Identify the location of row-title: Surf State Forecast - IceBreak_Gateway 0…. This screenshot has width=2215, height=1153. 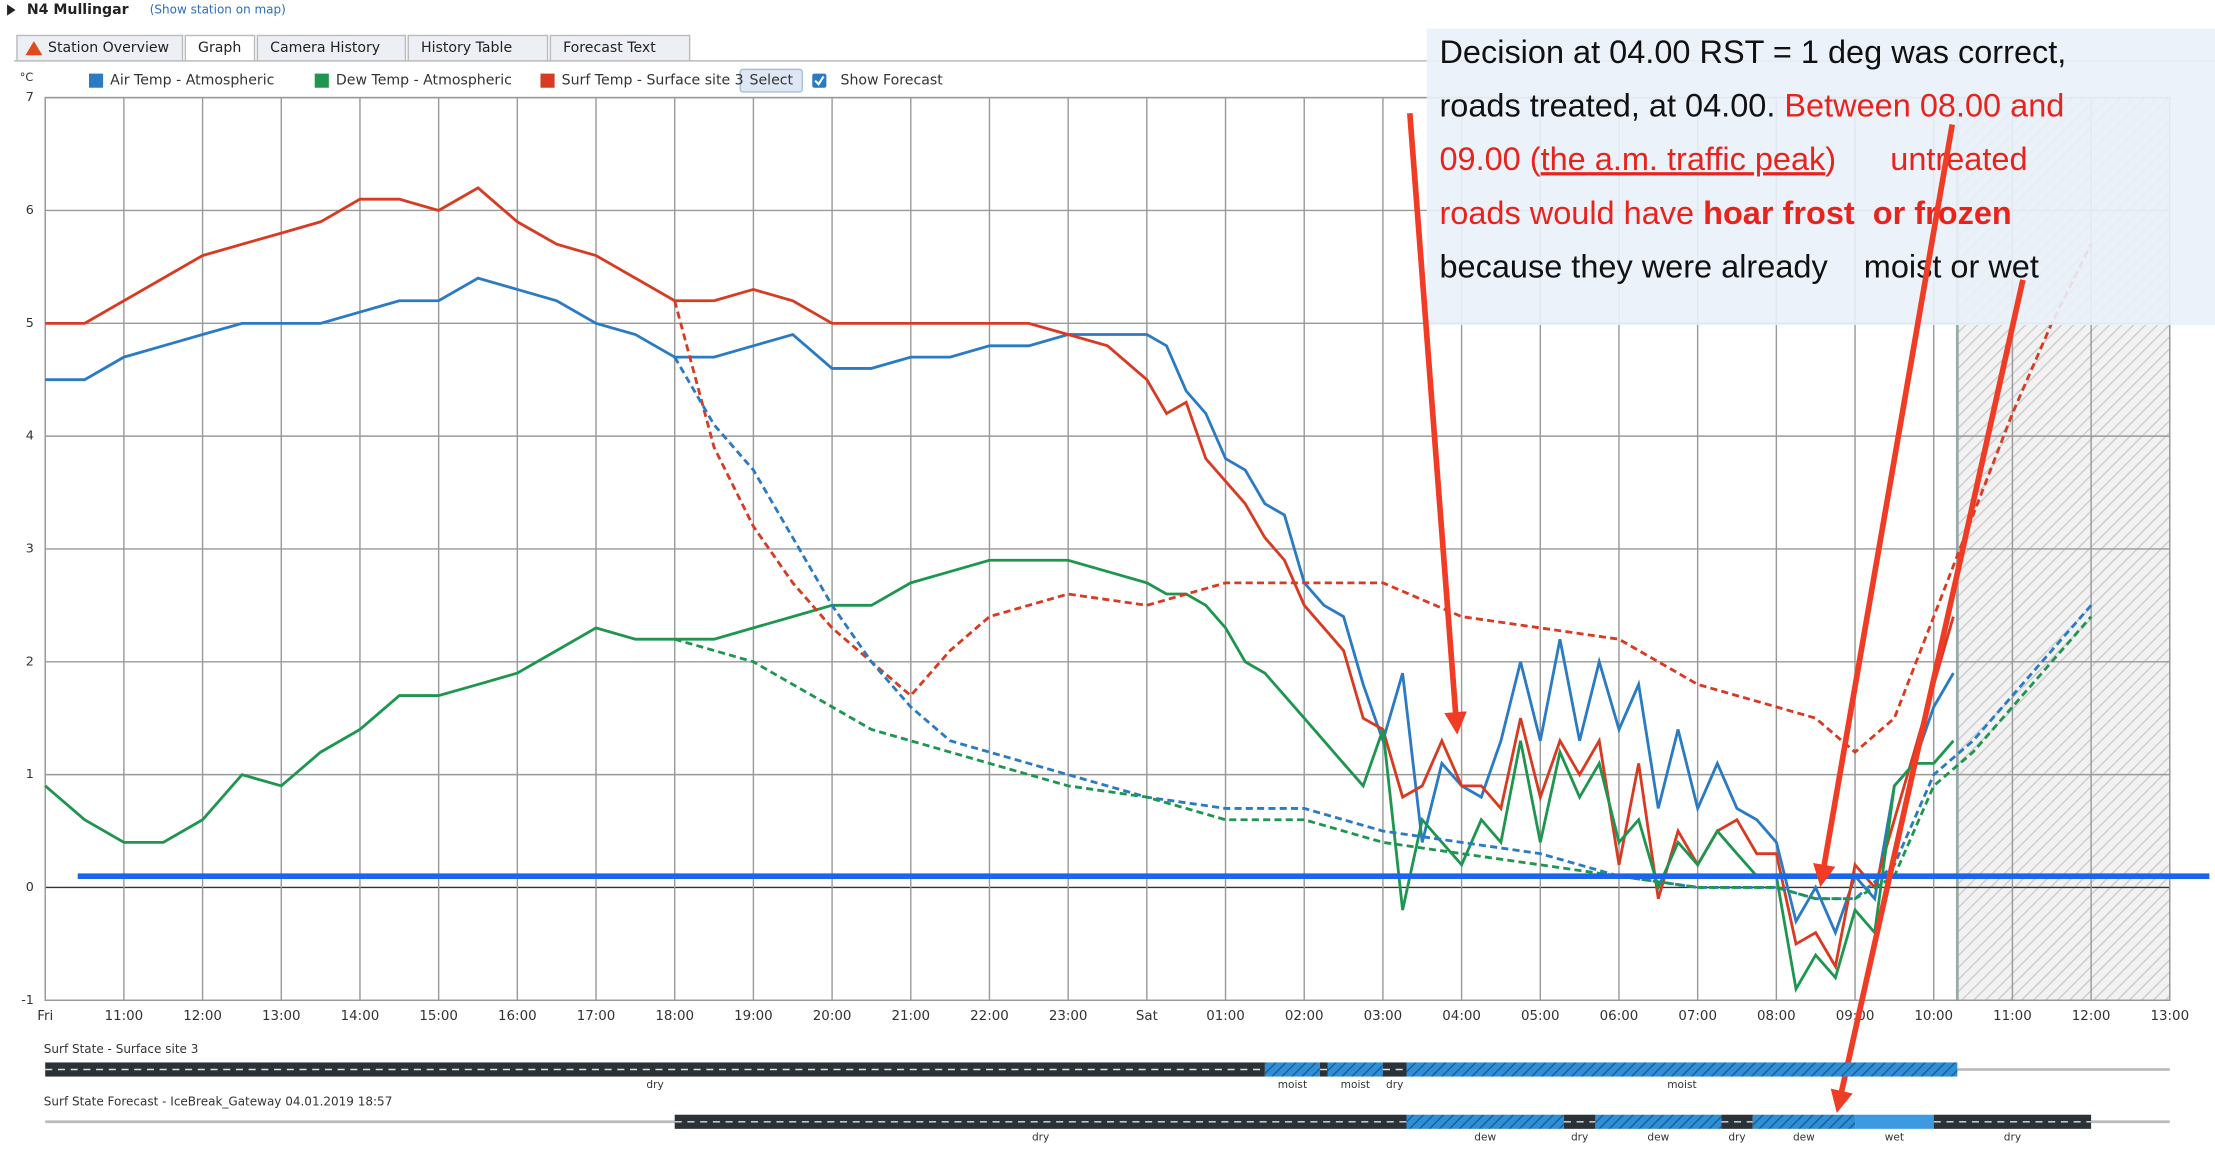
(218, 1101).